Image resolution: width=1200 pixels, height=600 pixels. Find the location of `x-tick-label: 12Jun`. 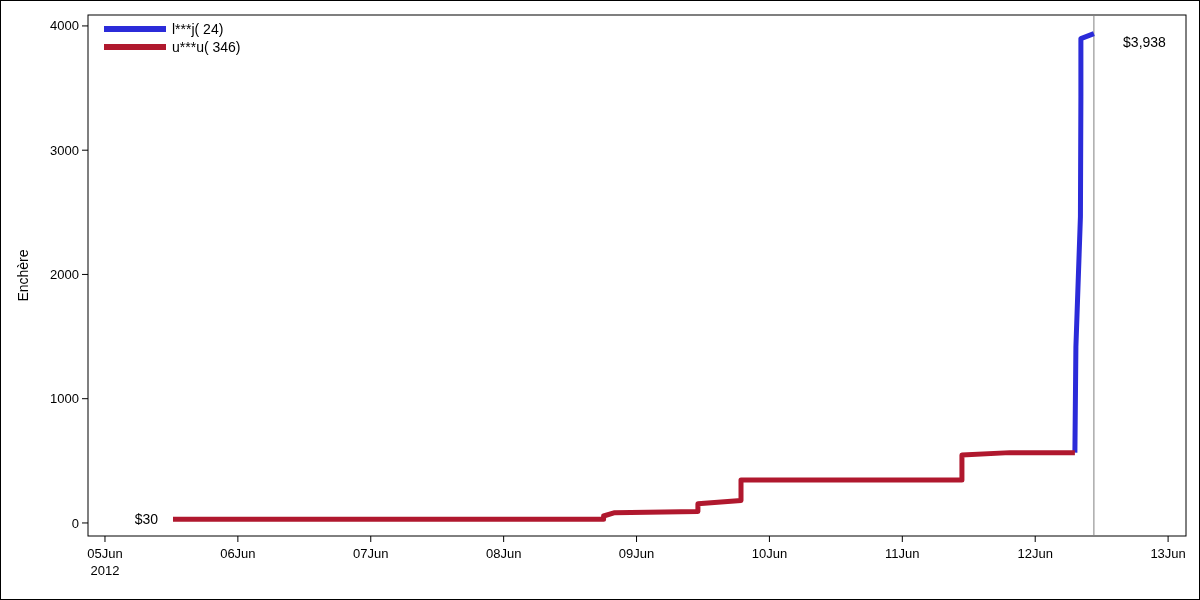

x-tick-label: 12Jun is located at coordinates (1035, 553).